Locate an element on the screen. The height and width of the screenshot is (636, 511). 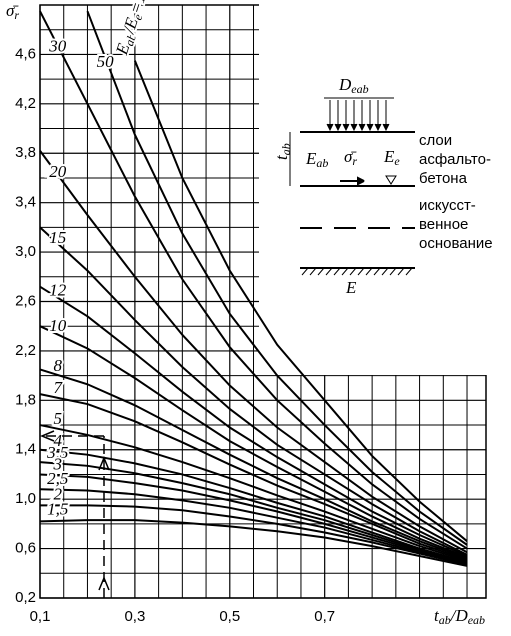
series-label: 3 is located at coordinates (57, 464).